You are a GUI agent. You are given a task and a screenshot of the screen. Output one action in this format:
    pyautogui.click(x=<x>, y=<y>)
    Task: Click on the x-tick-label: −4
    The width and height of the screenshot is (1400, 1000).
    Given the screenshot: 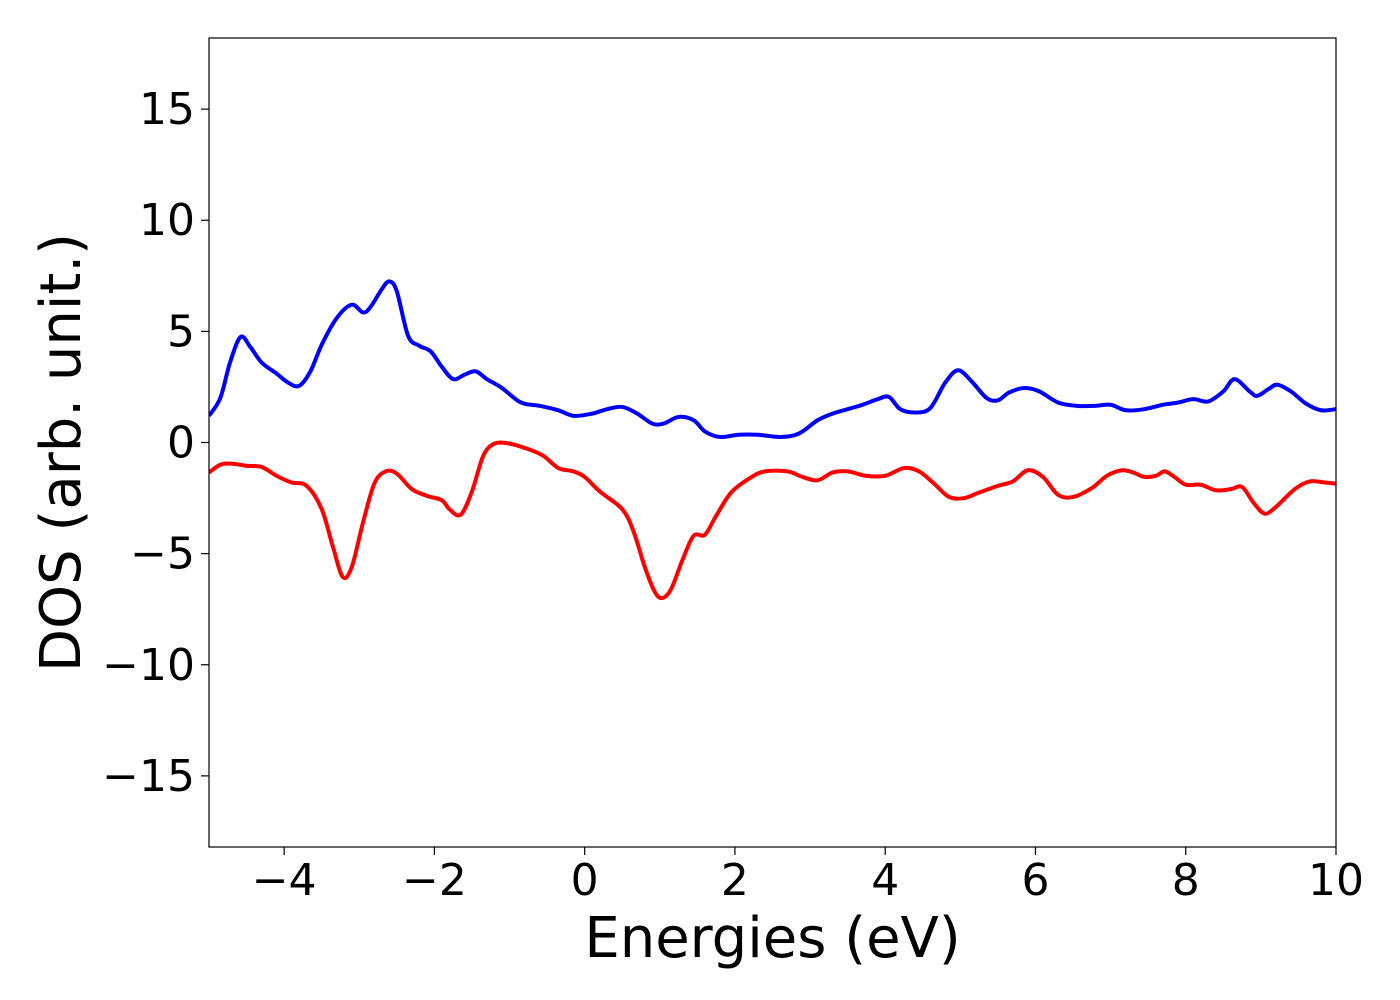 What is the action you would take?
    pyautogui.click(x=284, y=880)
    